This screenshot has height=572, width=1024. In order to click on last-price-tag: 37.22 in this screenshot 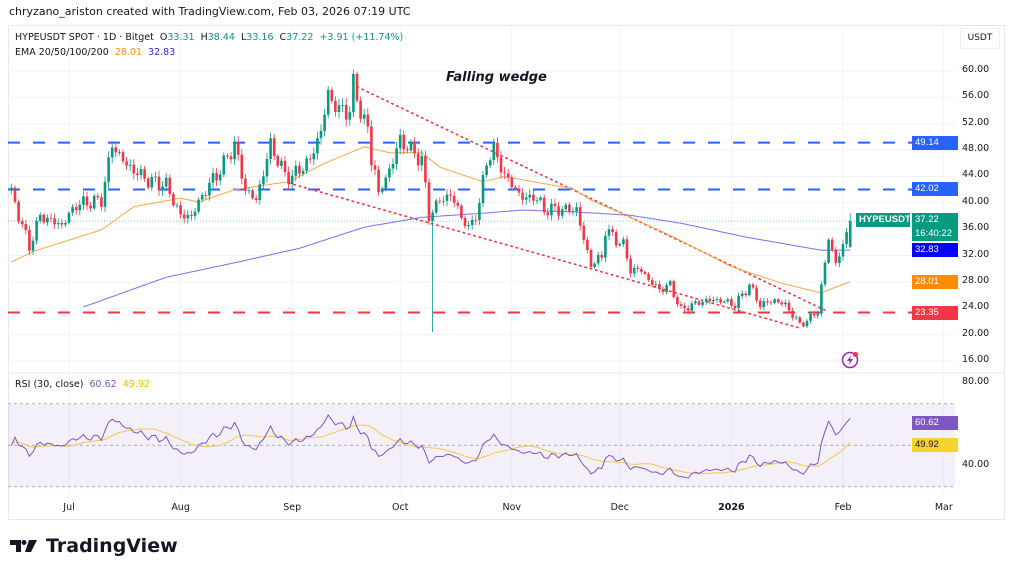, I will do `click(935, 220)`.